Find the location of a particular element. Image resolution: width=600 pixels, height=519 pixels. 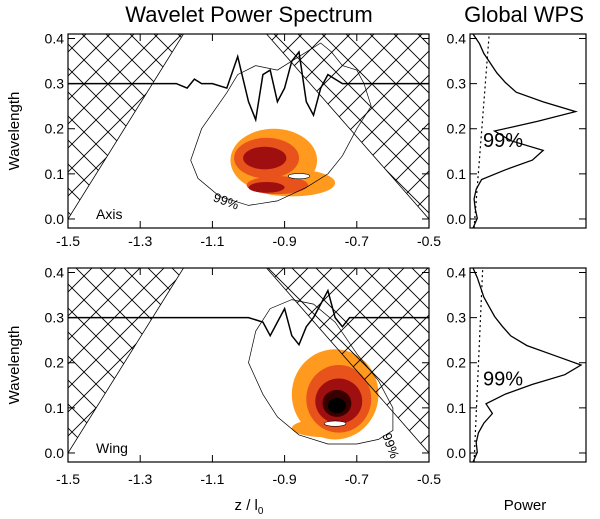

main-title: Wavelet Power Spectrum is located at coordinates (248, 14).